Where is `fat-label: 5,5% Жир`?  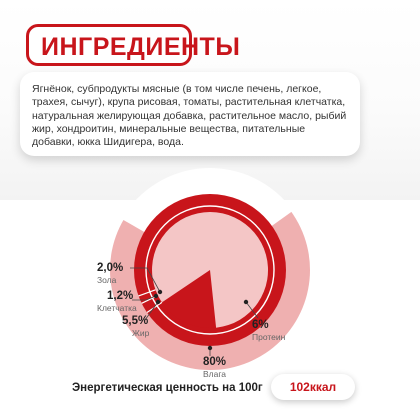 fat-label: 5,5% Жир is located at coordinates (135, 326).